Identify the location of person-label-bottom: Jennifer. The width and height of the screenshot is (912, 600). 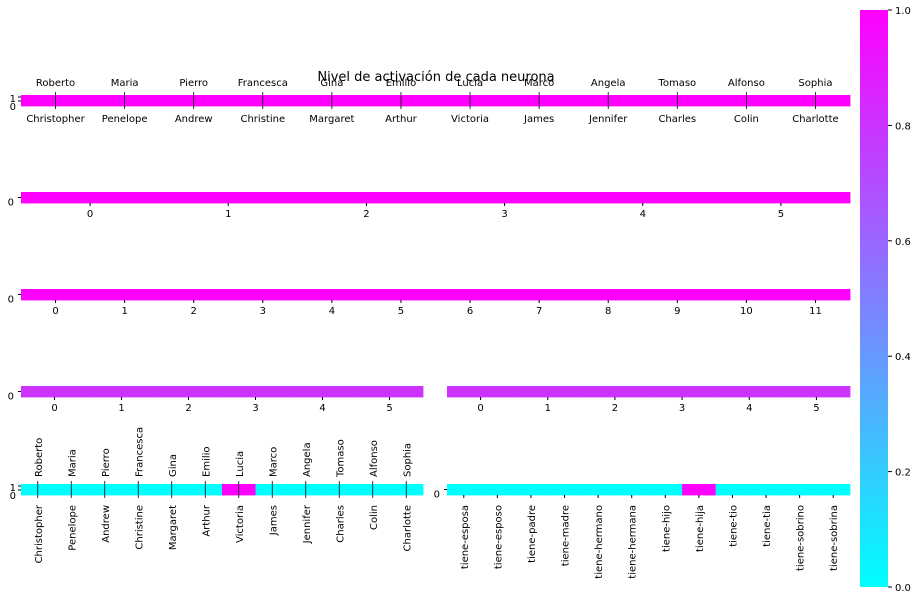
(608, 119).